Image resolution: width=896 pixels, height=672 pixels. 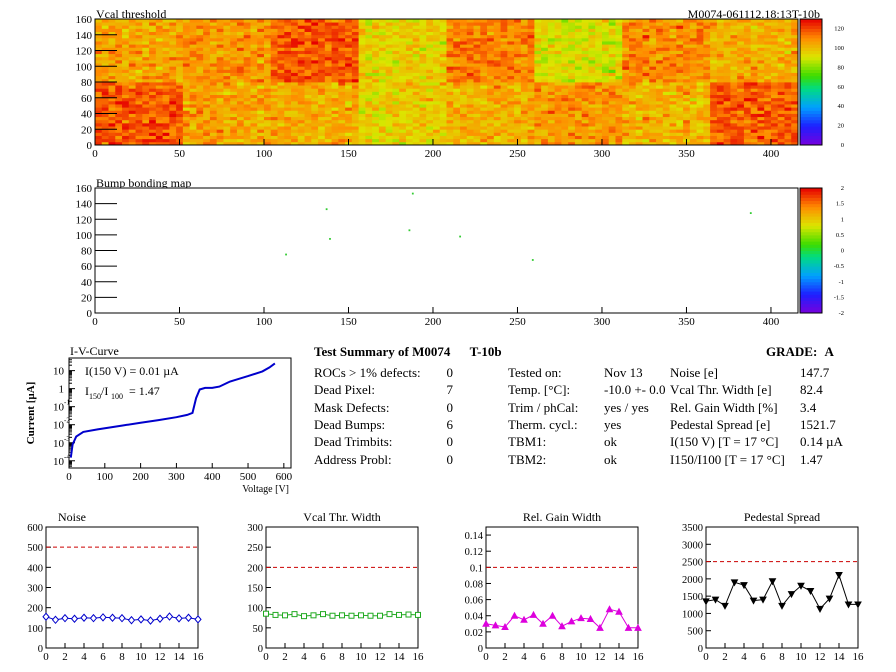 I want to click on heatmap-cells, so click(x=447, y=82).